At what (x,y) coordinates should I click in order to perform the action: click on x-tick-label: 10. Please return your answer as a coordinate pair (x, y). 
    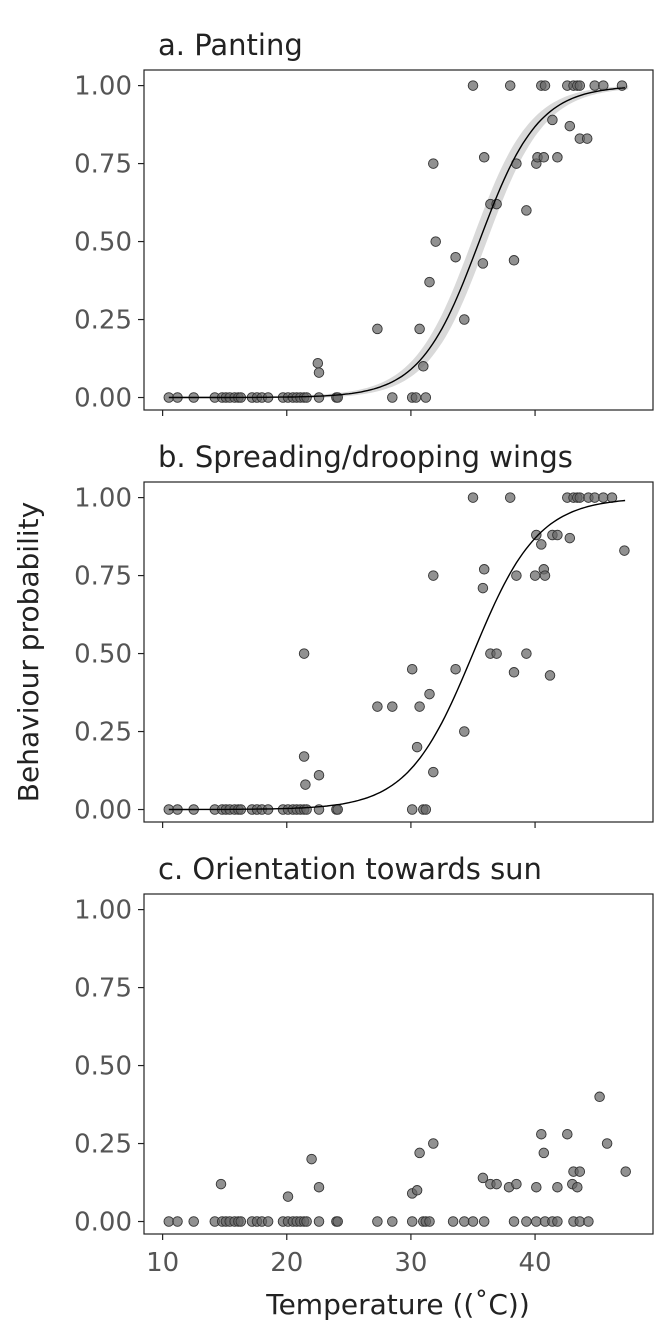
    Looking at the image, I should click on (162, 1263).